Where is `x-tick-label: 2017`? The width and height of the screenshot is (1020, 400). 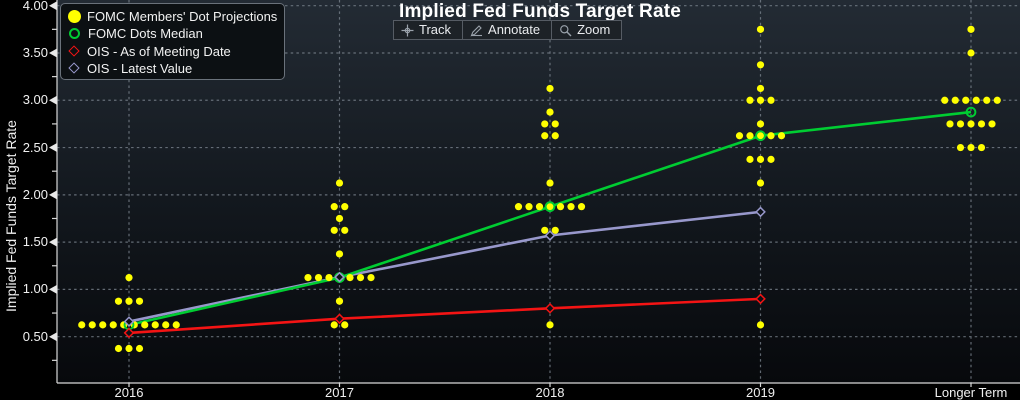
x-tick-label: 2017 is located at coordinates (339, 392).